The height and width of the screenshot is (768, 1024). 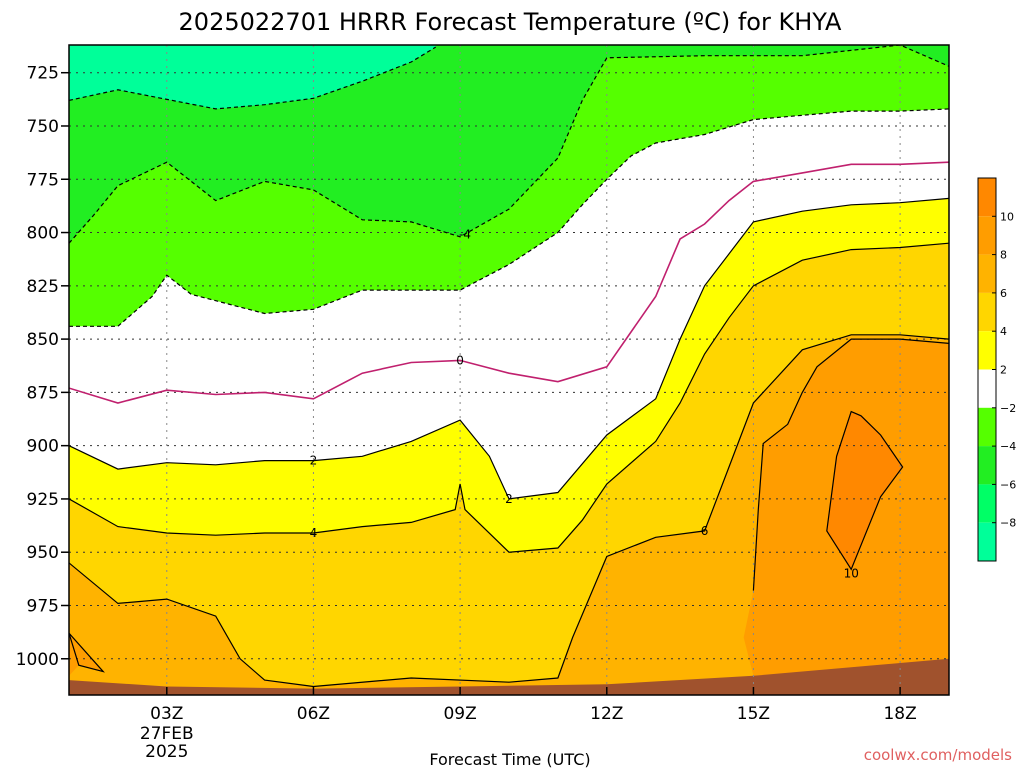 What do you see at coordinates (1008, 446) in the screenshot?
I see `colorbar-label--4: −4` at bounding box center [1008, 446].